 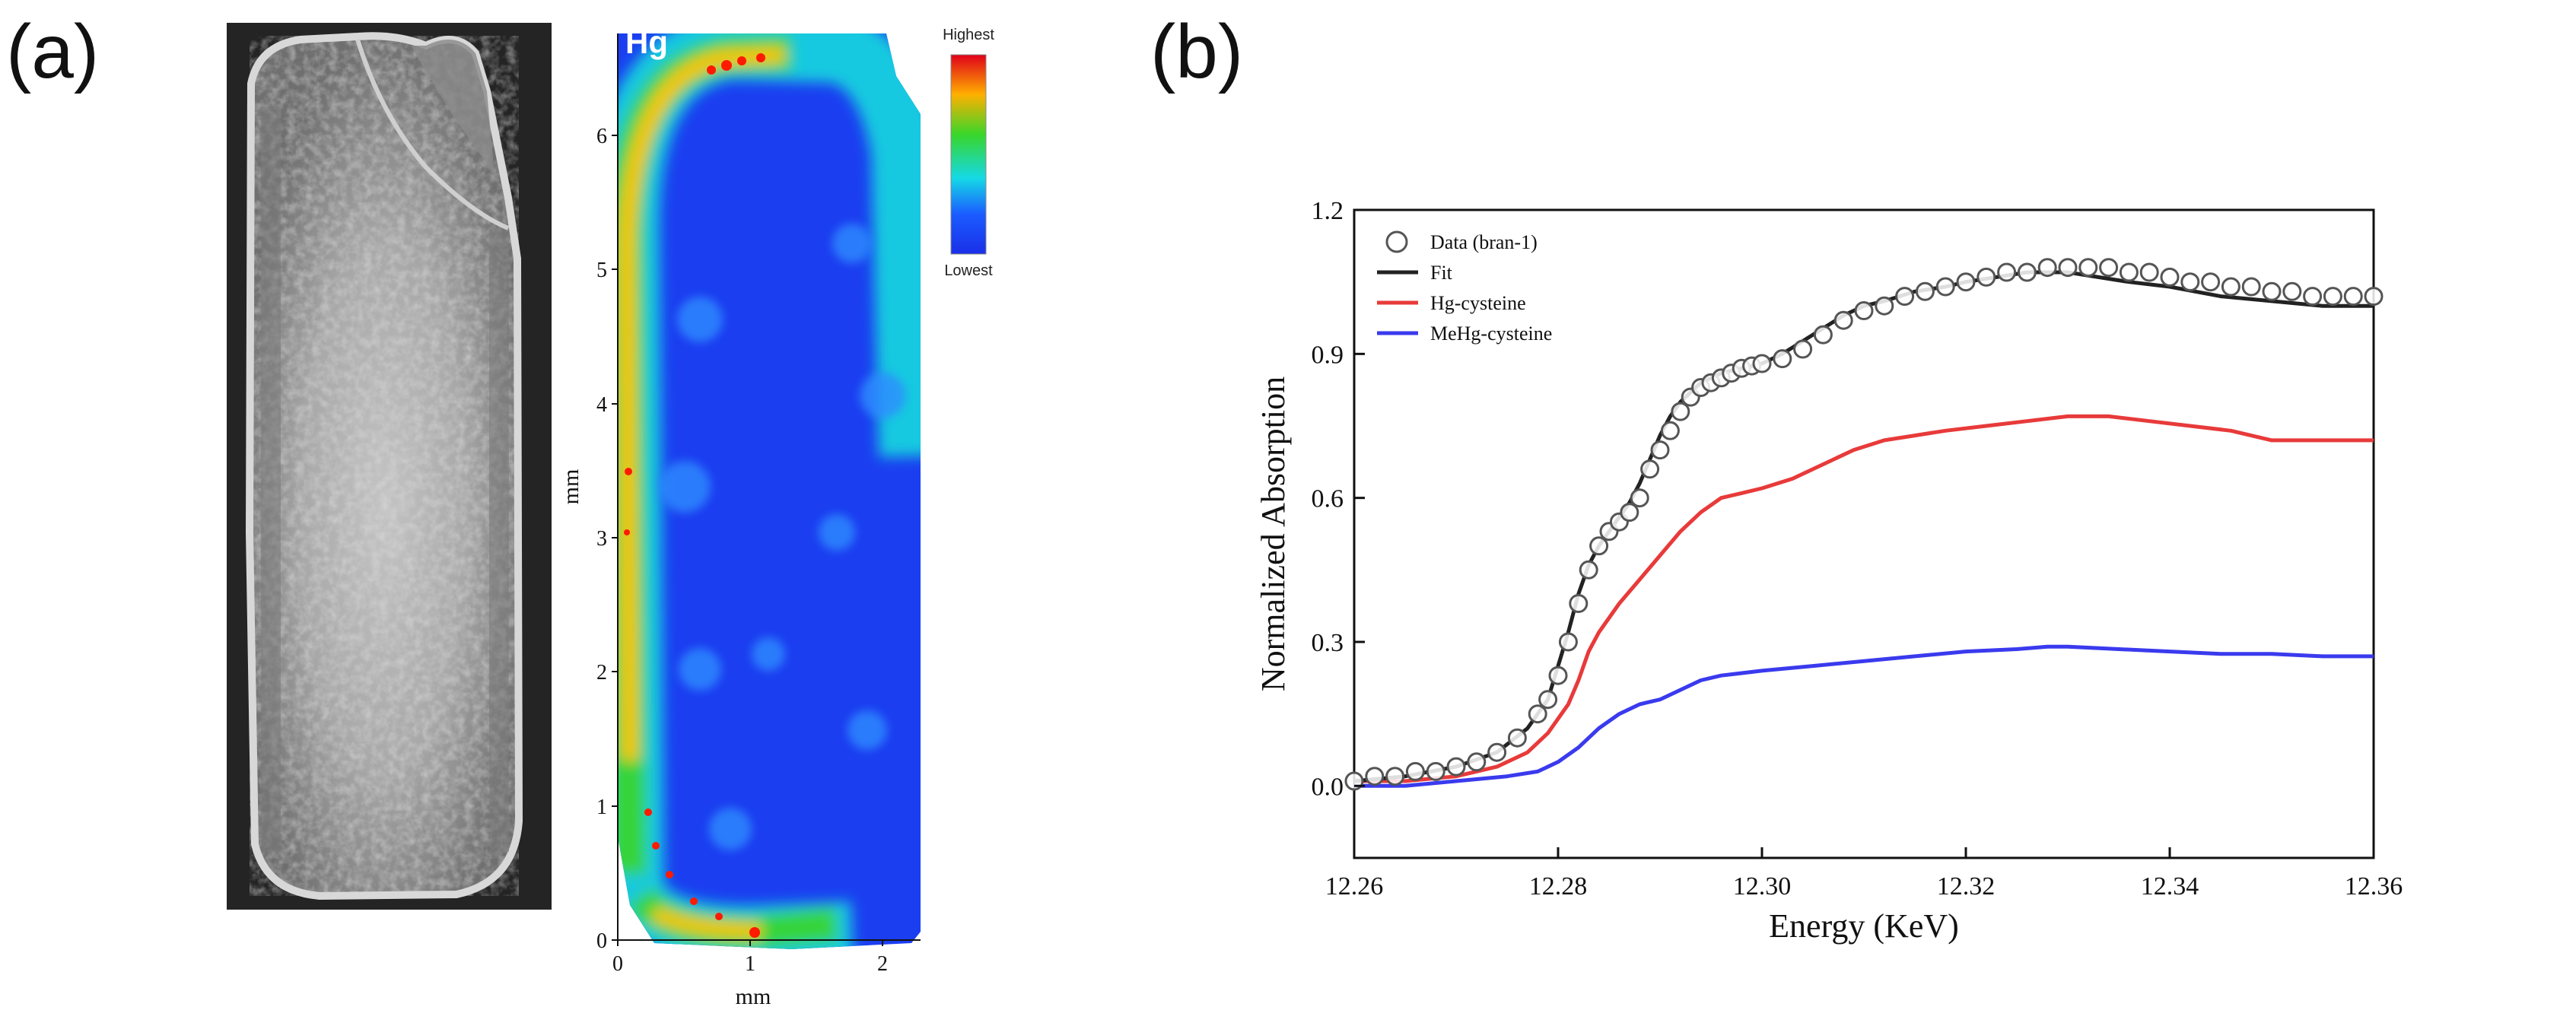 What do you see at coordinates (601, 136) in the screenshot?
I see `heatmap-ytick-6: 6` at bounding box center [601, 136].